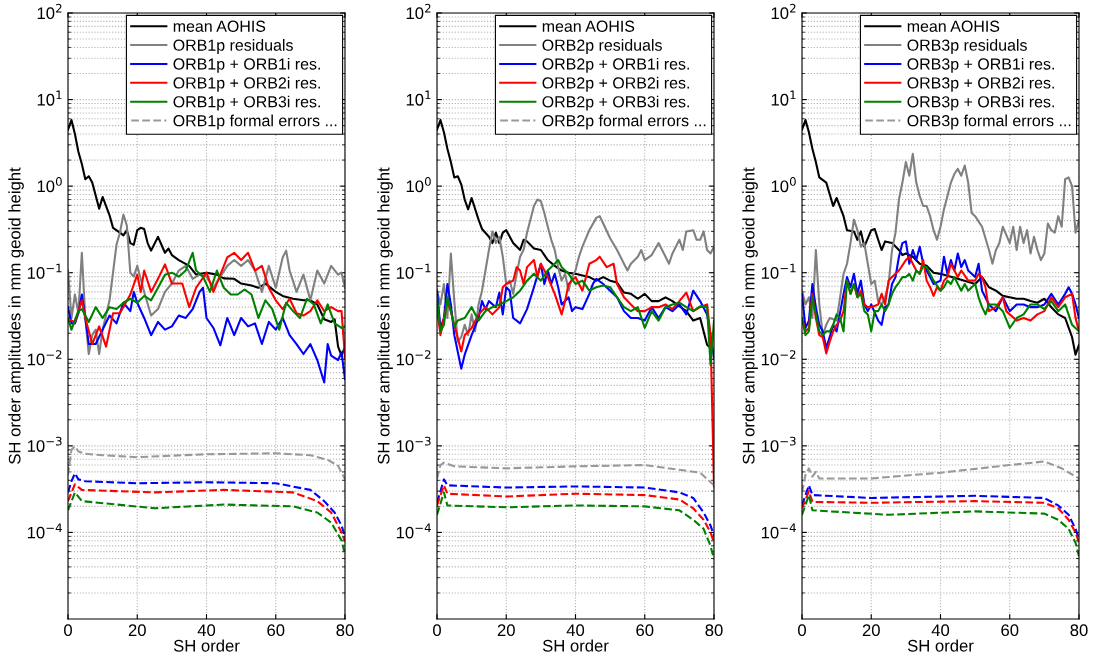 The image size is (1093, 660). I want to click on legend-label: ORB3p + ORB1i res., so click(980, 65).